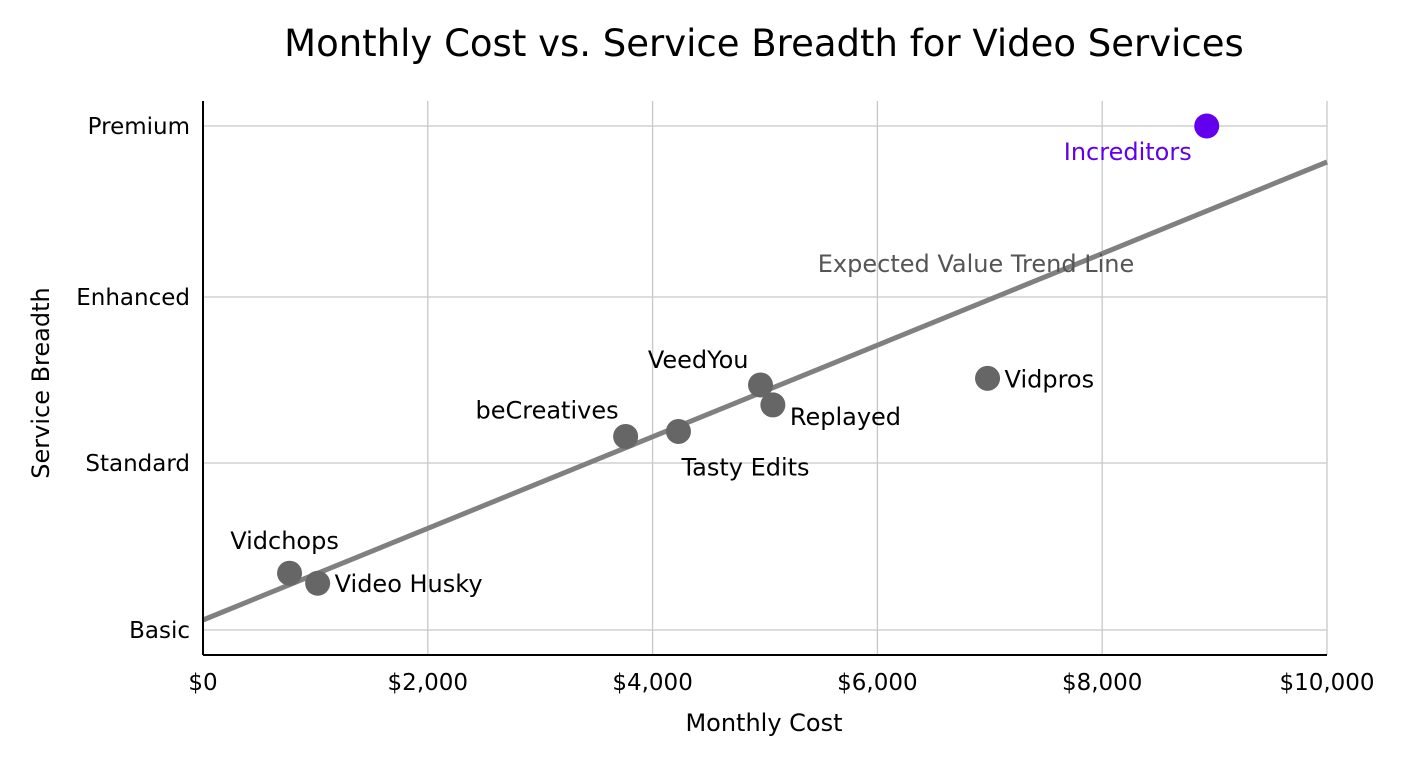 The image size is (1408, 768). What do you see at coordinates (1128, 152) in the screenshot?
I see `point-label-increditors: Increditors` at bounding box center [1128, 152].